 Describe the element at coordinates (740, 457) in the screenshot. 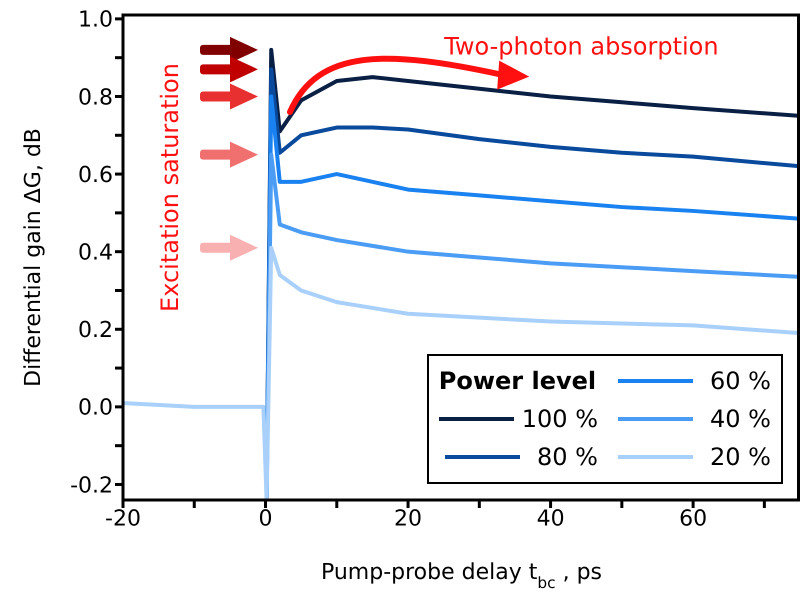

I see `legend-label: 20 %` at that location.